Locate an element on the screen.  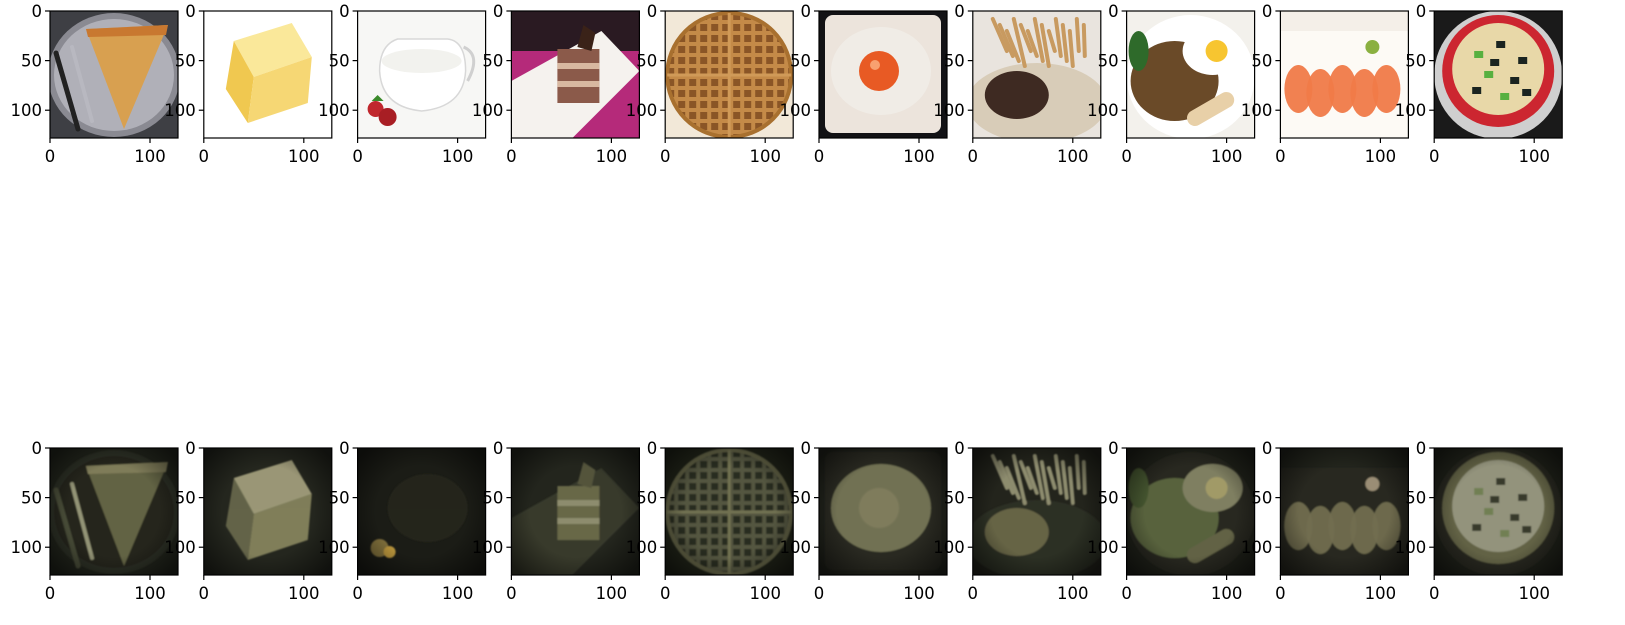
reconstructed-panel-6: 0 100 0 50 100 is located at coordinates (1017, 521).